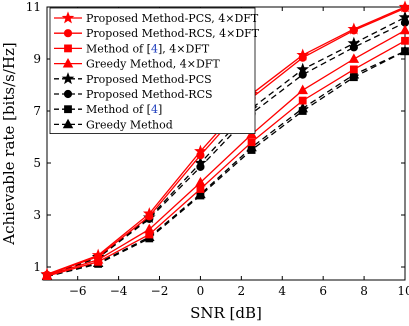 This screenshot has height=326, width=409. I want to click on legend-entry: Proposed Method-PCS, so click(133, 79).